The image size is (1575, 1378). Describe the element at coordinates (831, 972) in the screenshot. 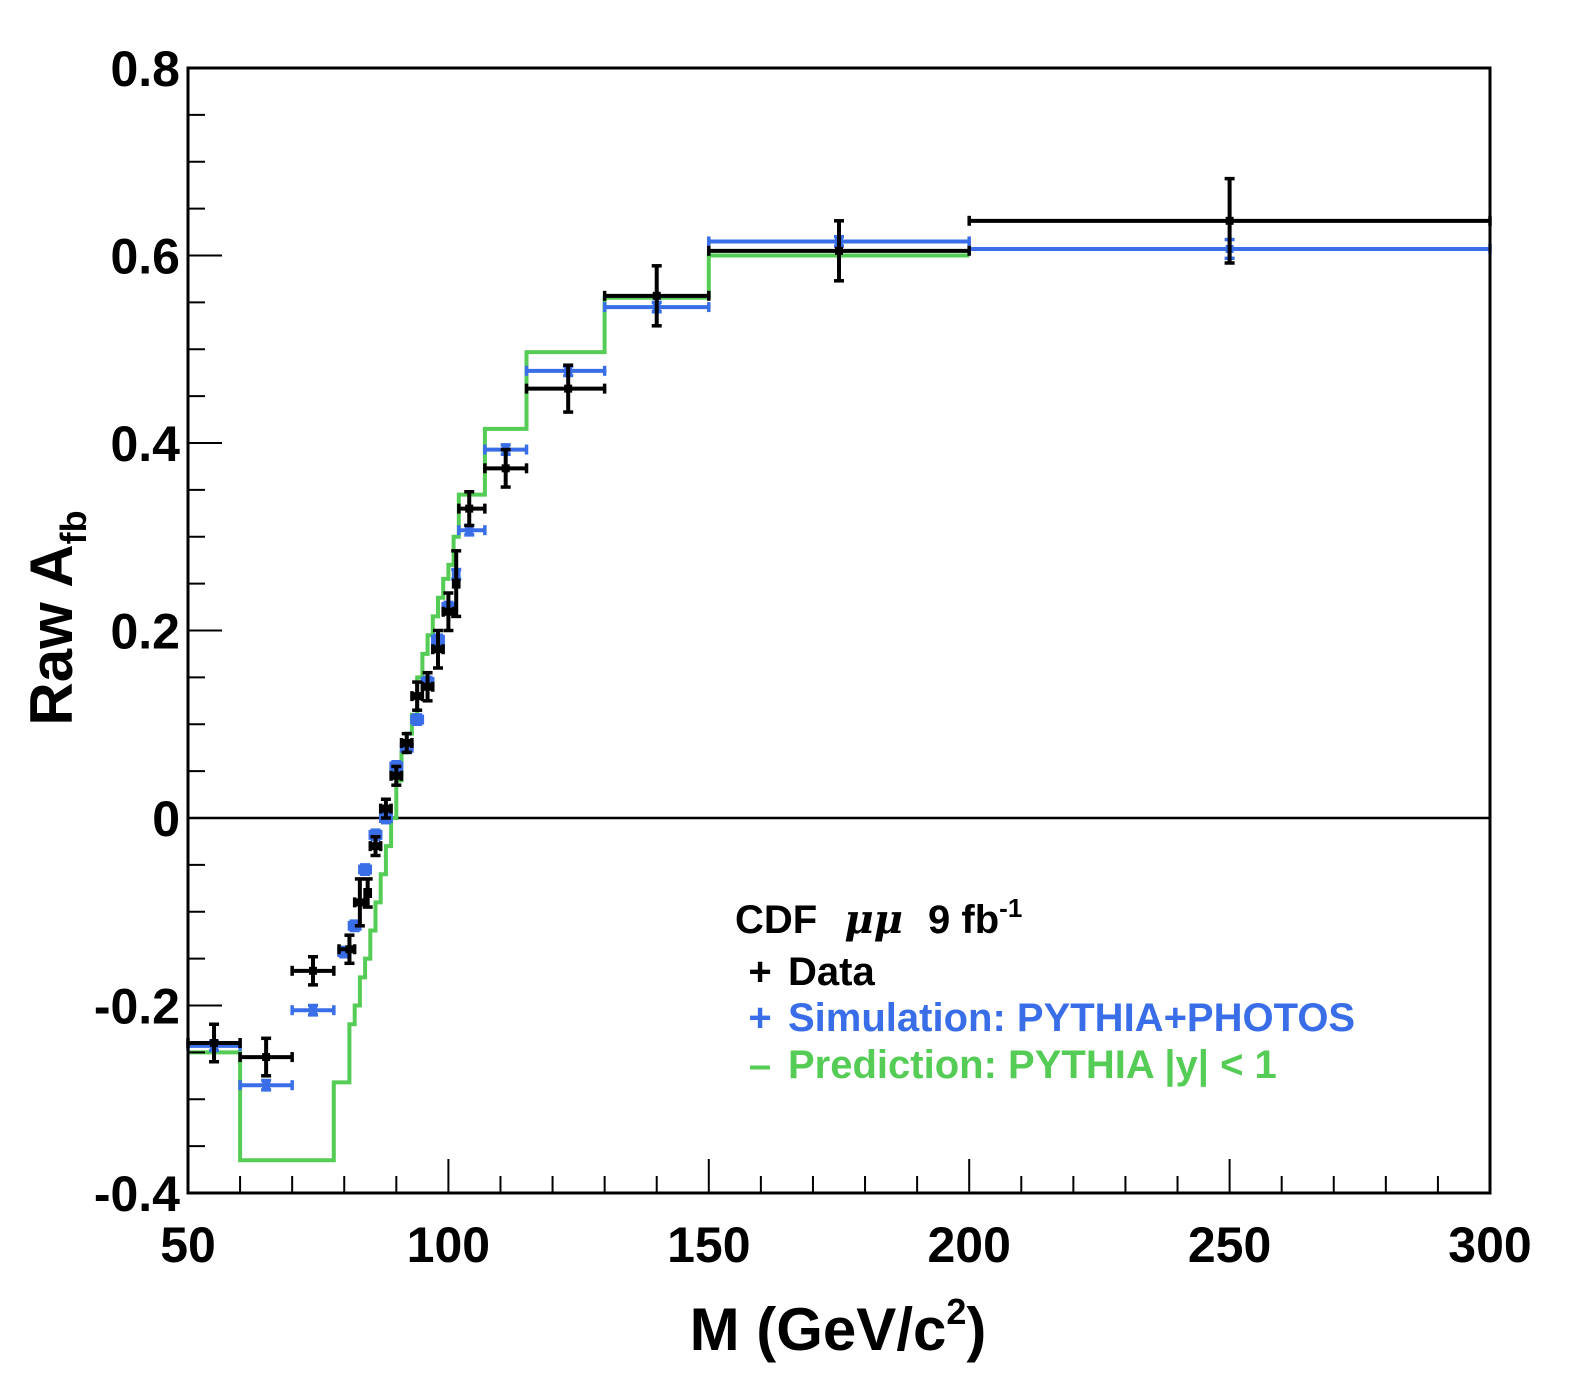

I see `legend-label-data: Data` at that location.